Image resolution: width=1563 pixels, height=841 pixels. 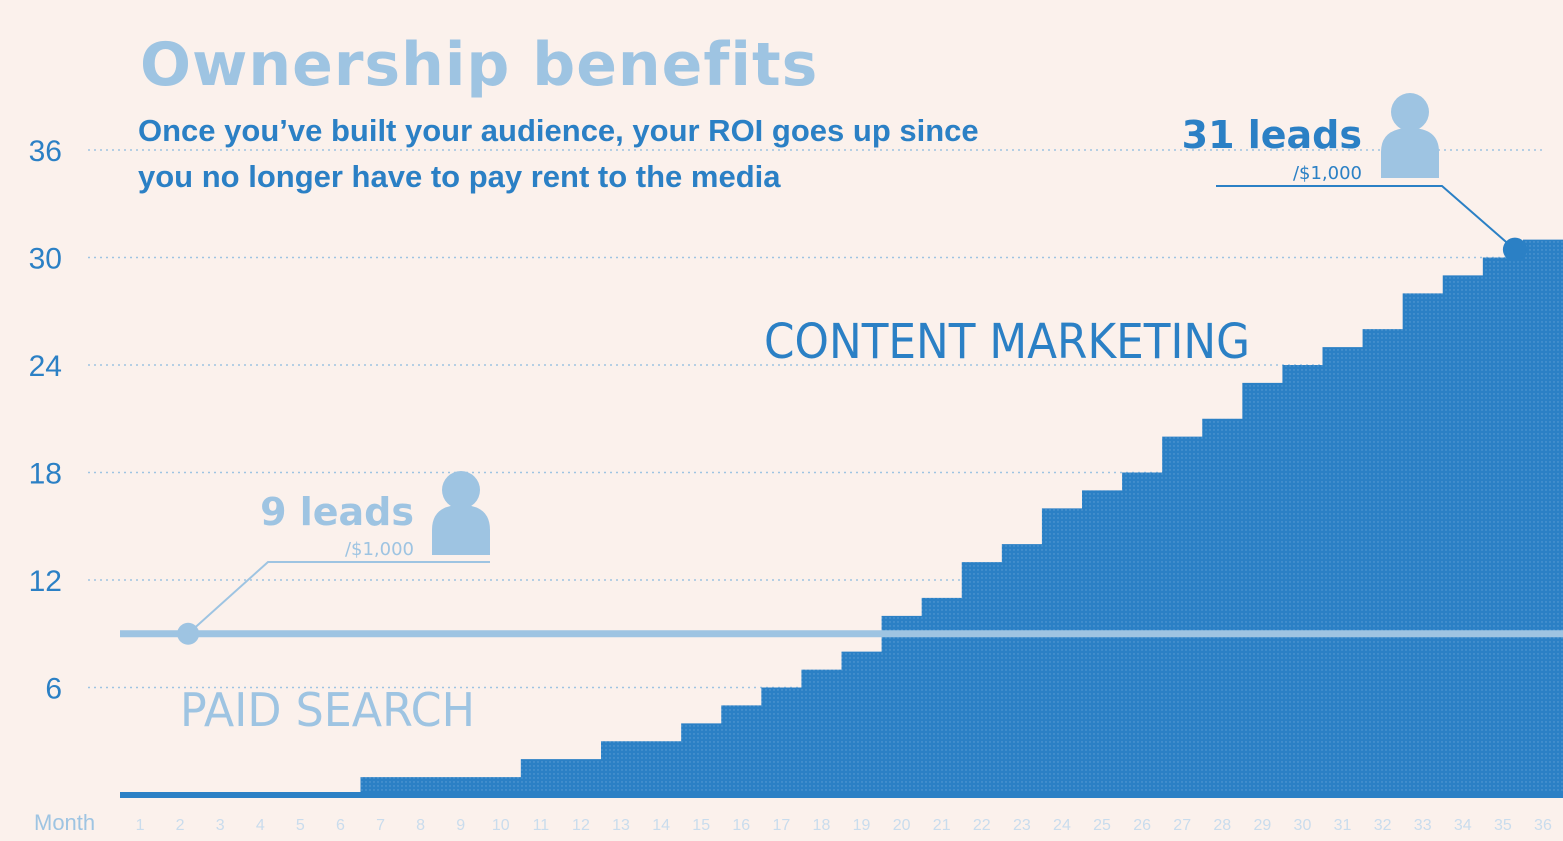 What do you see at coordinates (45, 151) in the screenshot?
I see `y-tick-label: 36` at bounding box center [45, 151].